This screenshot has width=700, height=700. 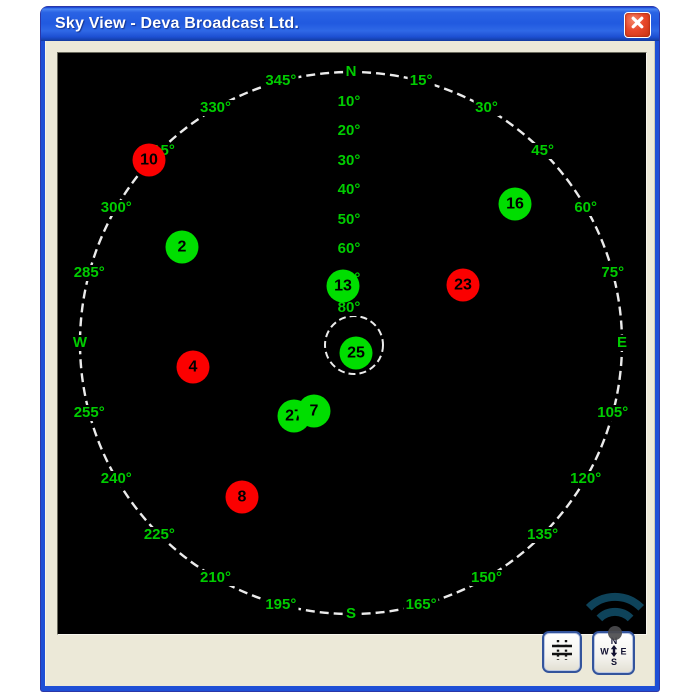 What do you see at coordinates (177, 23) in the screenshot?
I see `window-title: Sky View - Deva Broadcast Ltd.` at bounding box center [177, 23].